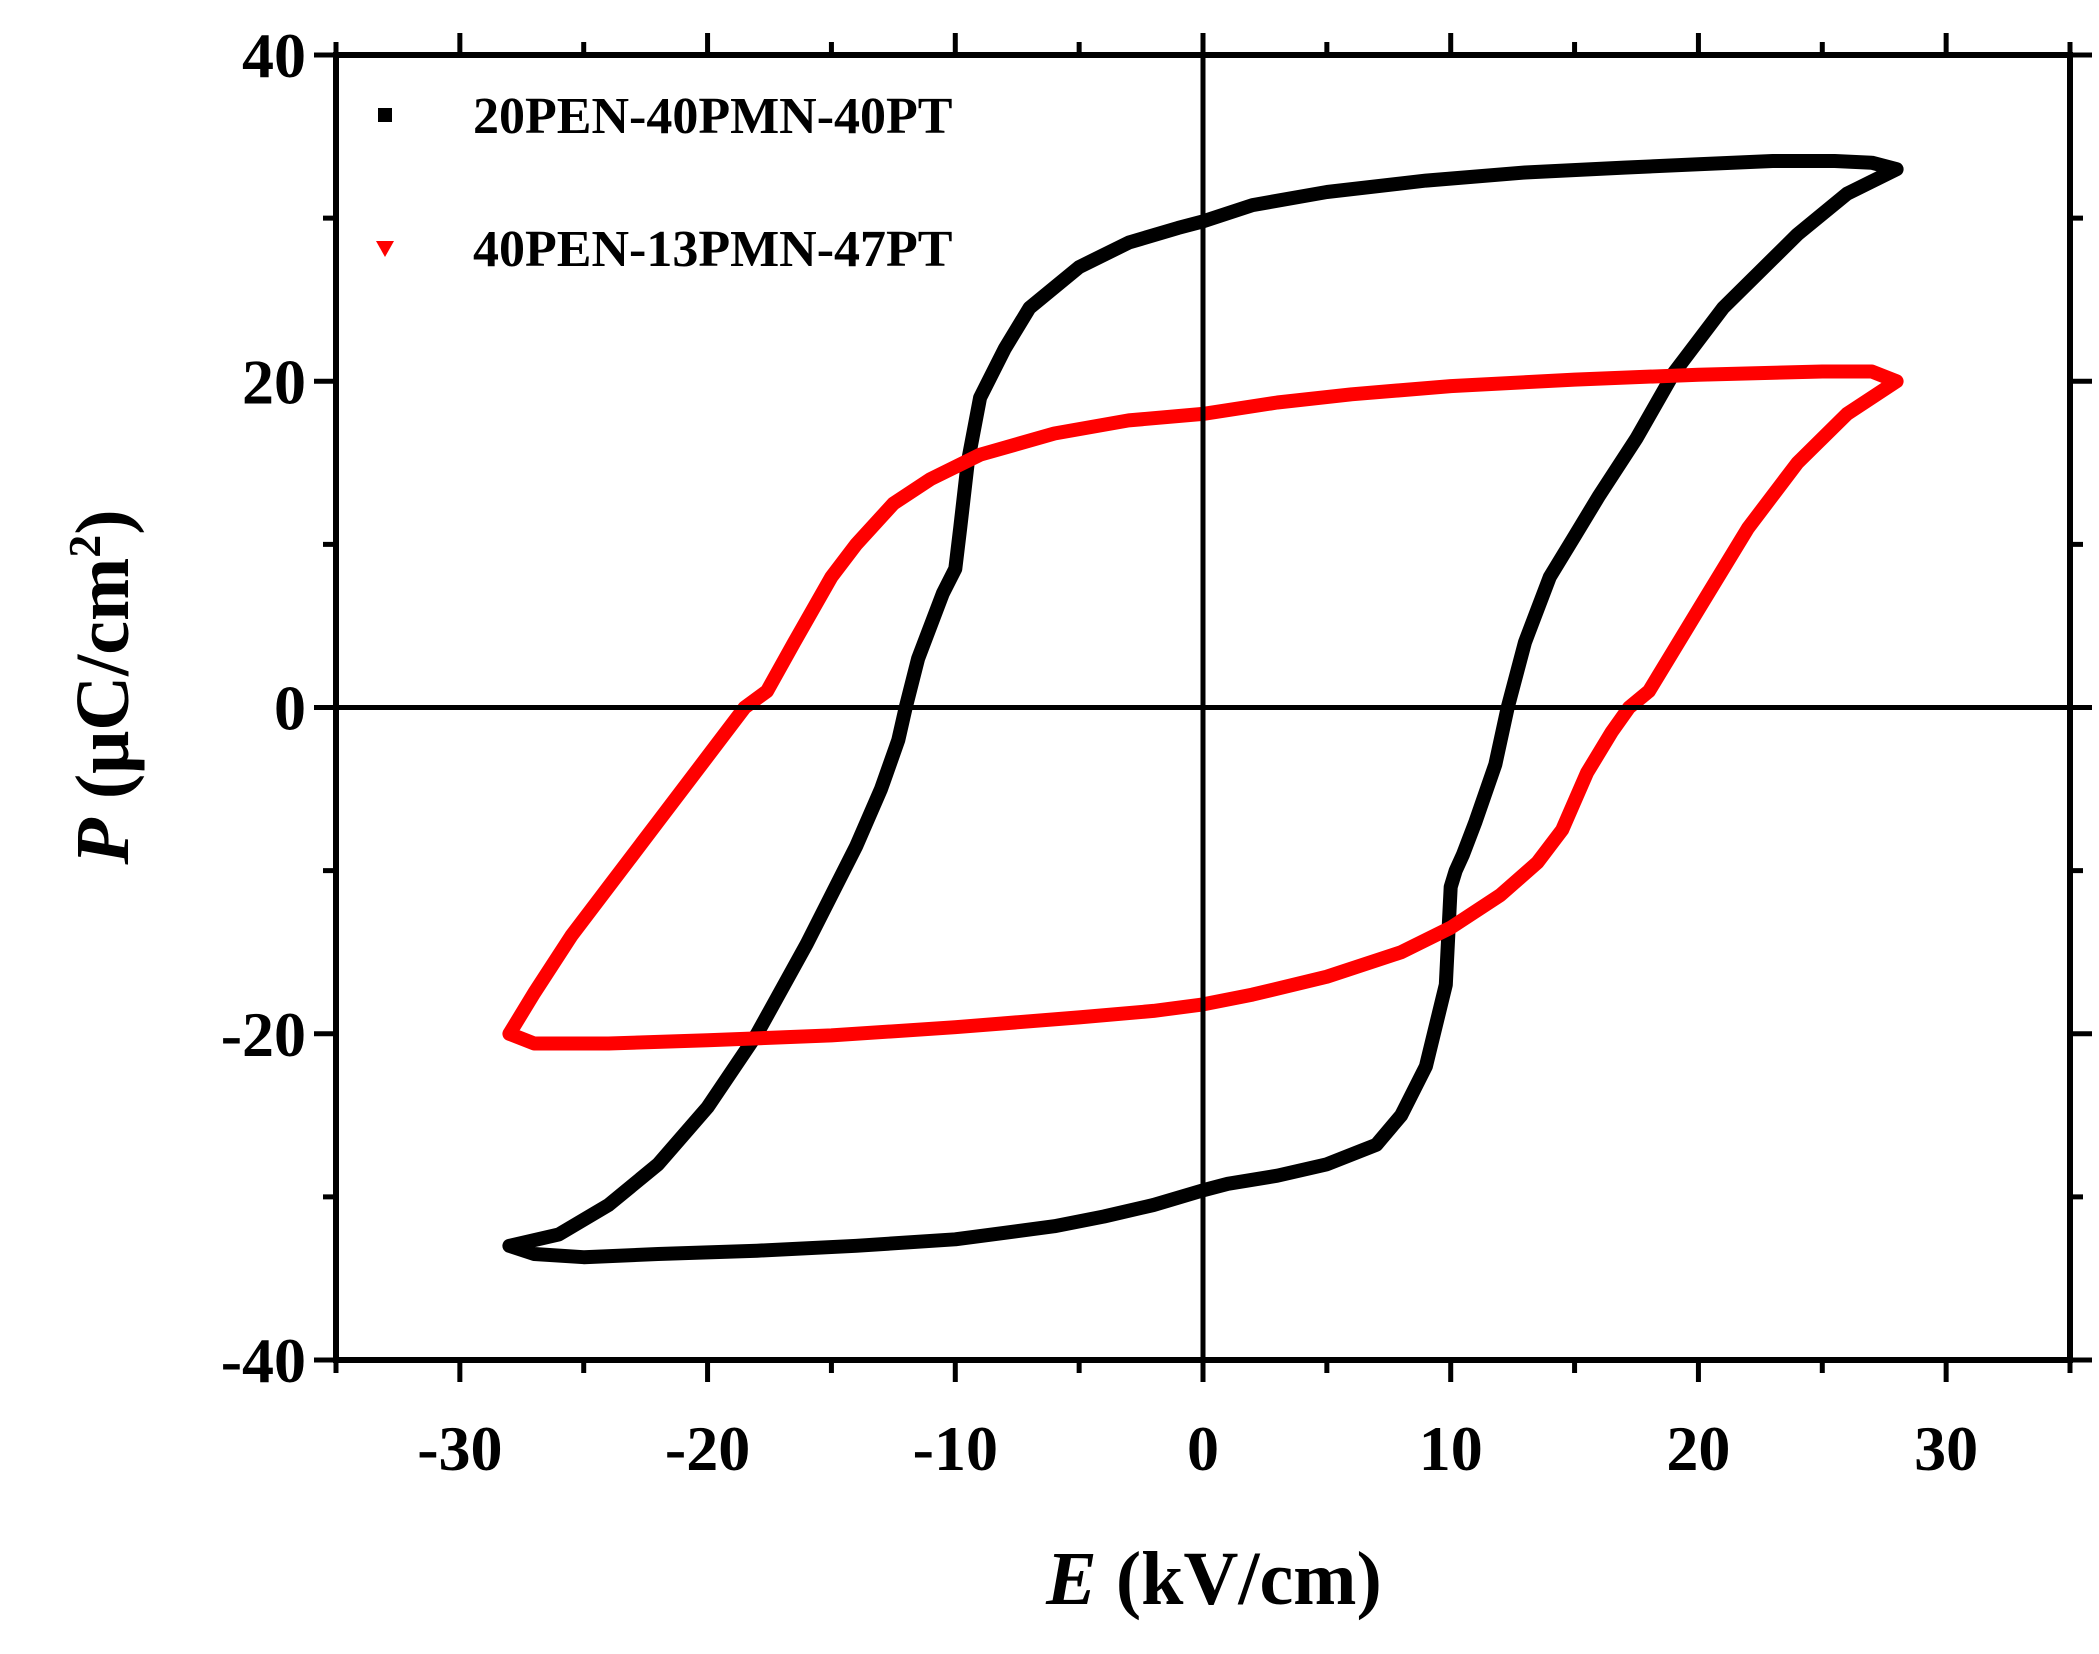 The width and height of the screenshot is (2099, 1654). I want to click on y-tick-label: 0, so click(290, 708).